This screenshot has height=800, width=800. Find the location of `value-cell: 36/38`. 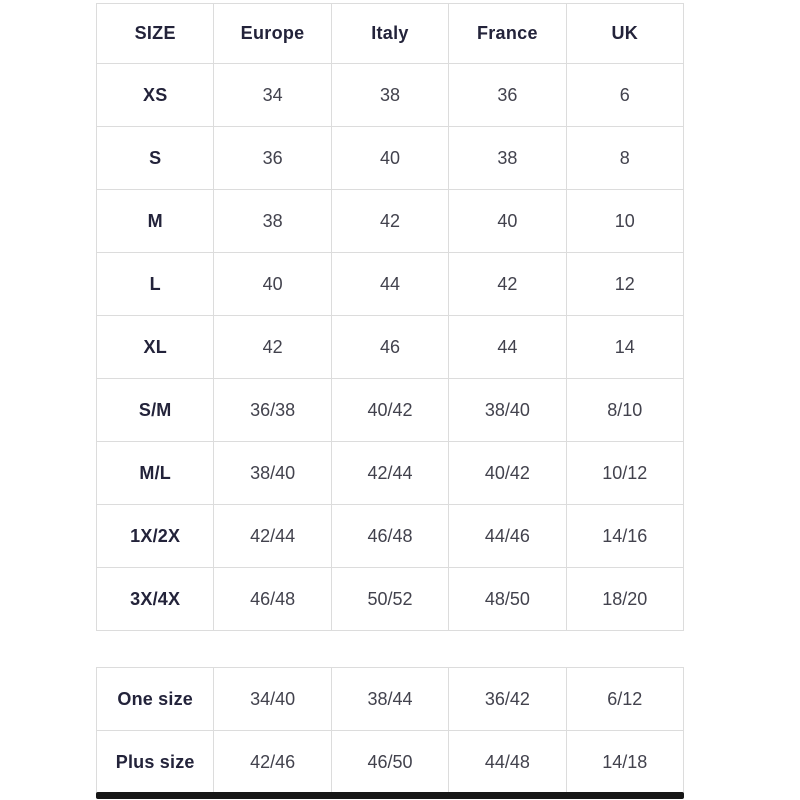

value-cell: 36/38 is located at coordinates (272, 410).